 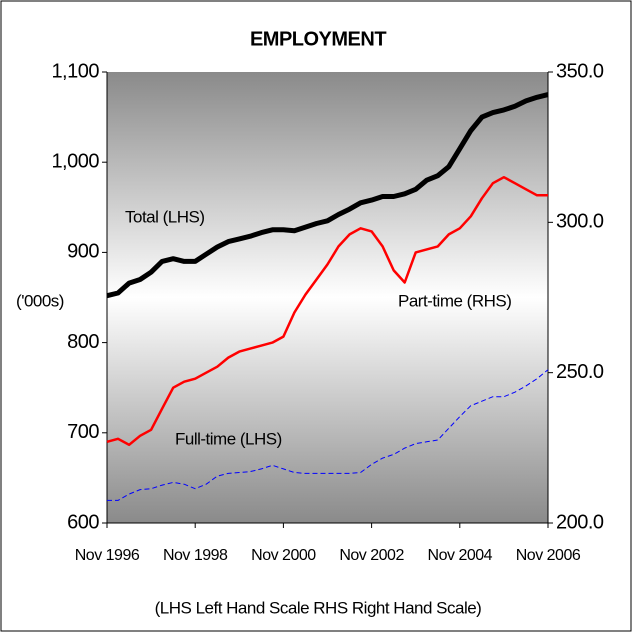 I want to click on annotation: Total (LHS), so click(x=165, y=216).